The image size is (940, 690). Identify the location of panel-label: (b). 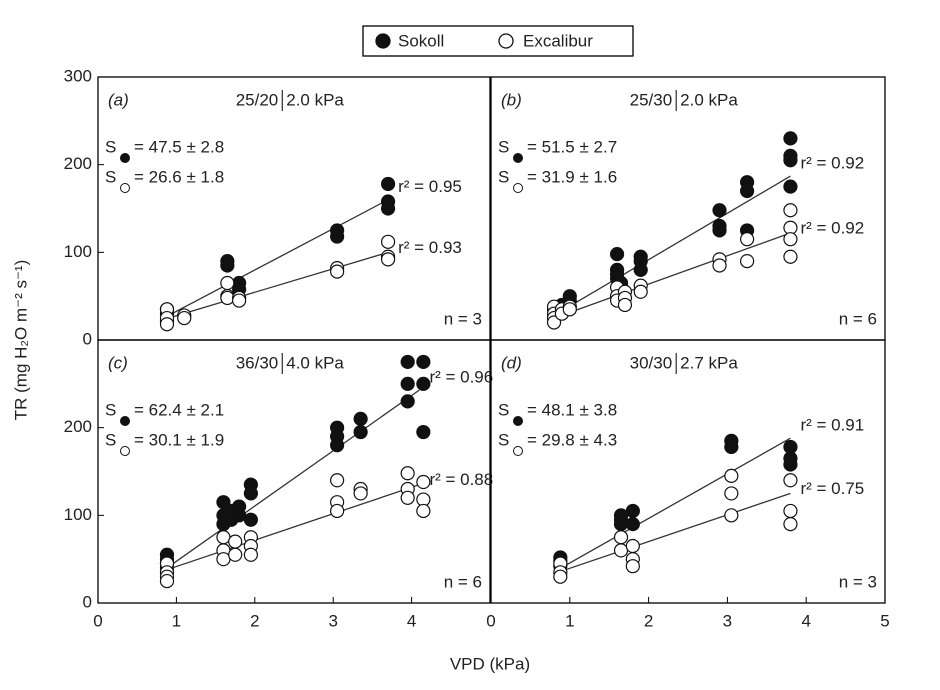
(511, 99).